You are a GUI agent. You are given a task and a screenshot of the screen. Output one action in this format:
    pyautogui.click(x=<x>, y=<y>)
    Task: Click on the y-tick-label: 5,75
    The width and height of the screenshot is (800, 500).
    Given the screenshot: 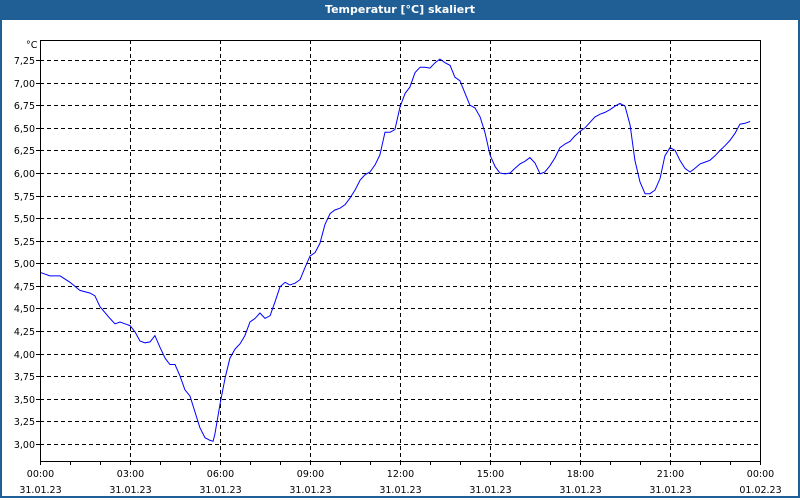 What is the action you would take?
    pyautogui.click(x=24, y=197)
    